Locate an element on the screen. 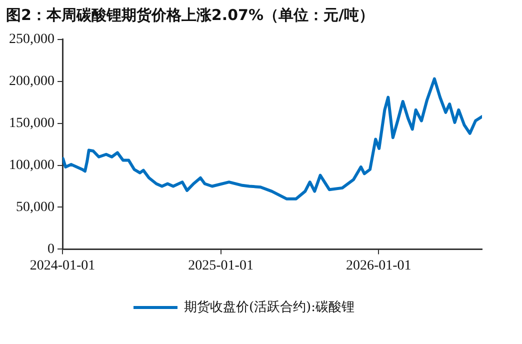 The width and height of the screenshot is (522, 344). x-tick-label: 2024-01-01 is located at coordinates (63, 266).